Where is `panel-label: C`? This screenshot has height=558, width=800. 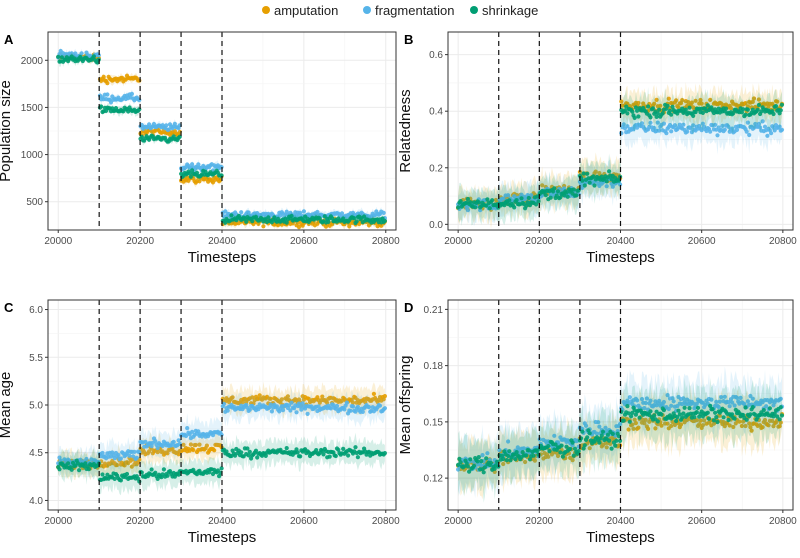
panel-label: C is located at coordinates (9, 307).